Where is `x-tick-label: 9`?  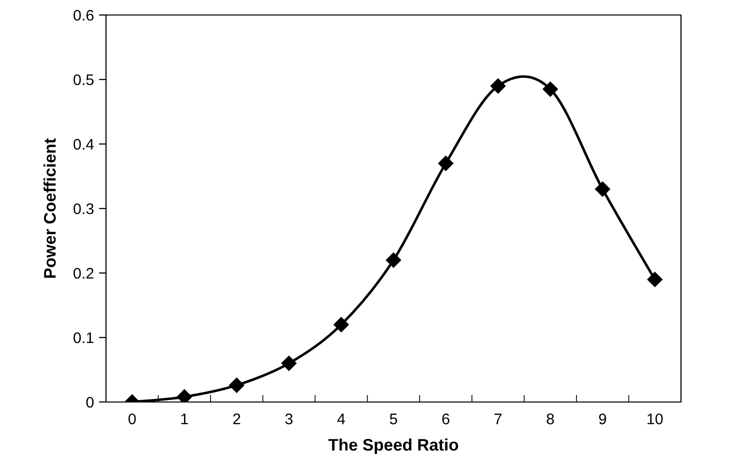
x-tick-label: 9 is located at coordinates (602, 419).